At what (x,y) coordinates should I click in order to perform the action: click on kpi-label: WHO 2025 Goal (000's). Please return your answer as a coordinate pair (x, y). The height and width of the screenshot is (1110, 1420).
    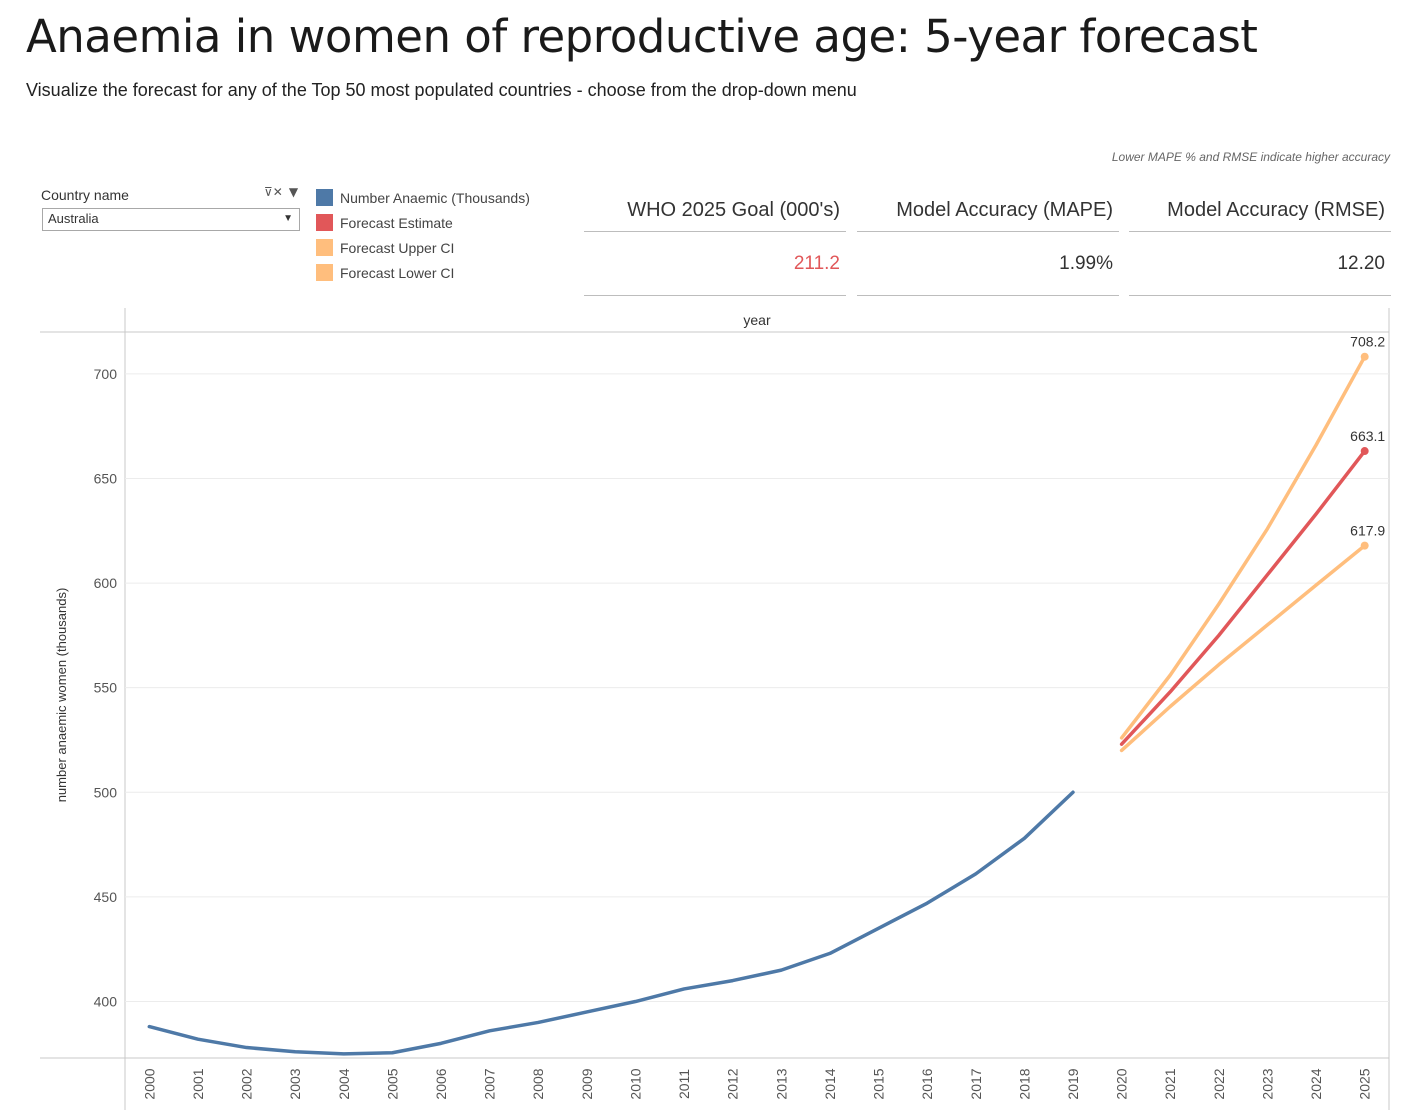
    Looking at the image, I should click on (715, 211).